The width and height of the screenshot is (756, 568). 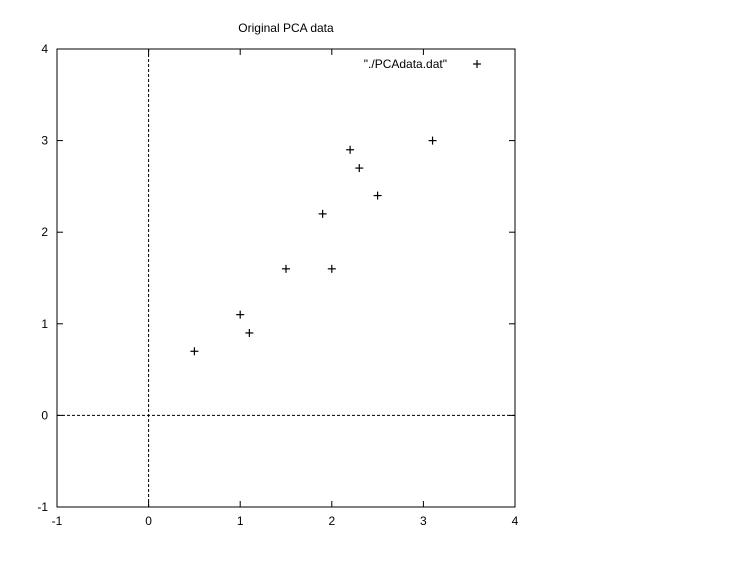 What do you see at coordinates (44, 415) in the screenshot?
I see `y-tick-label: 0` at bounding box center [44, 415].